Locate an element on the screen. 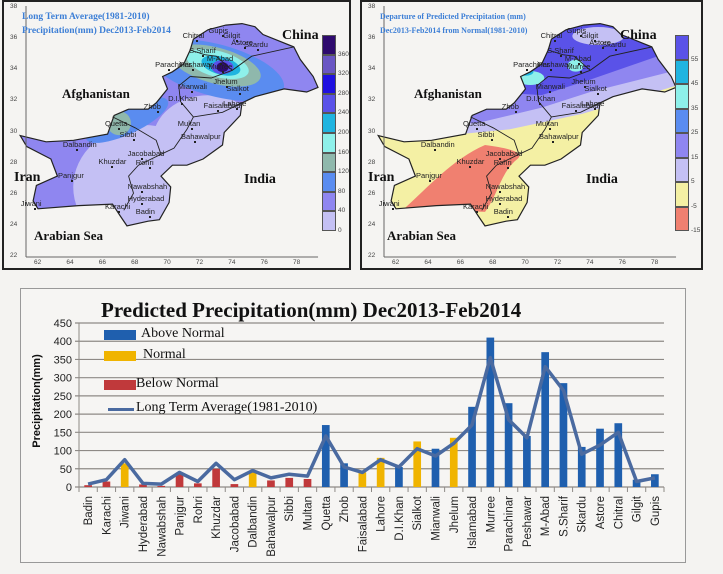 The height and width of the screenshot is (574, 723). legend-label: Normal is located at coordinates (164, 354).